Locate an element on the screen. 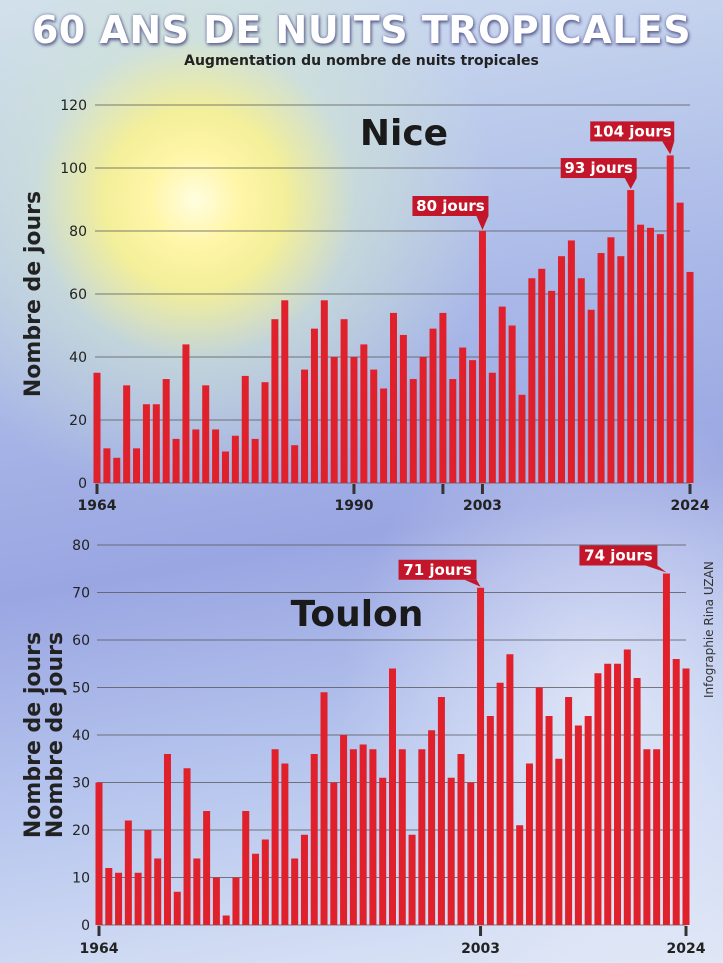 The width and height of the screenshot is (723, 963). y-tick-label: 40 is located at coordinates (81, 736).